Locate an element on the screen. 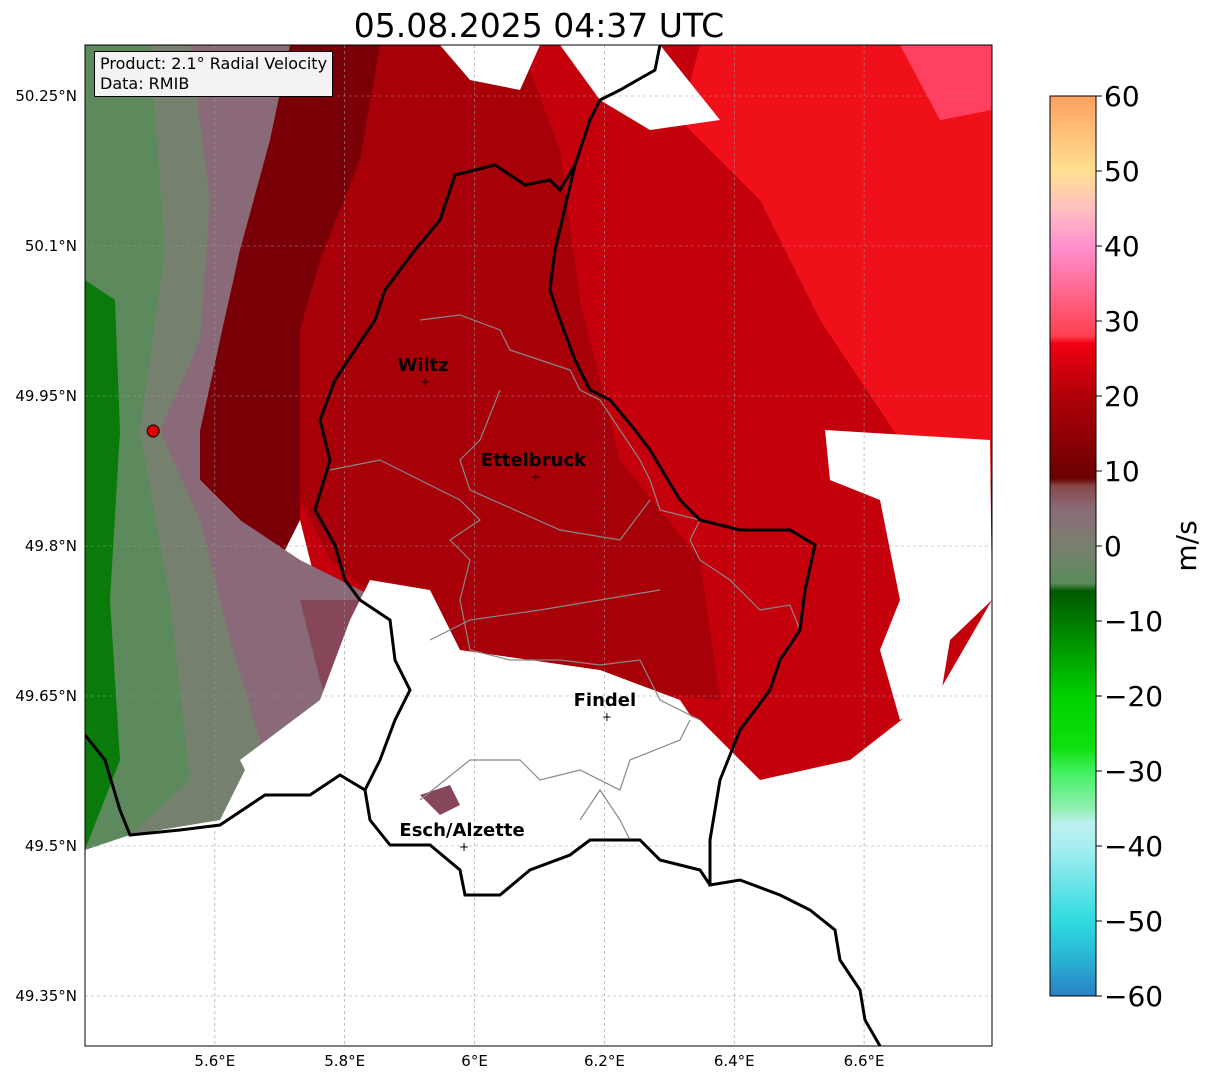  city-label: Esch/Alzette is located at coordinates (461, 830).